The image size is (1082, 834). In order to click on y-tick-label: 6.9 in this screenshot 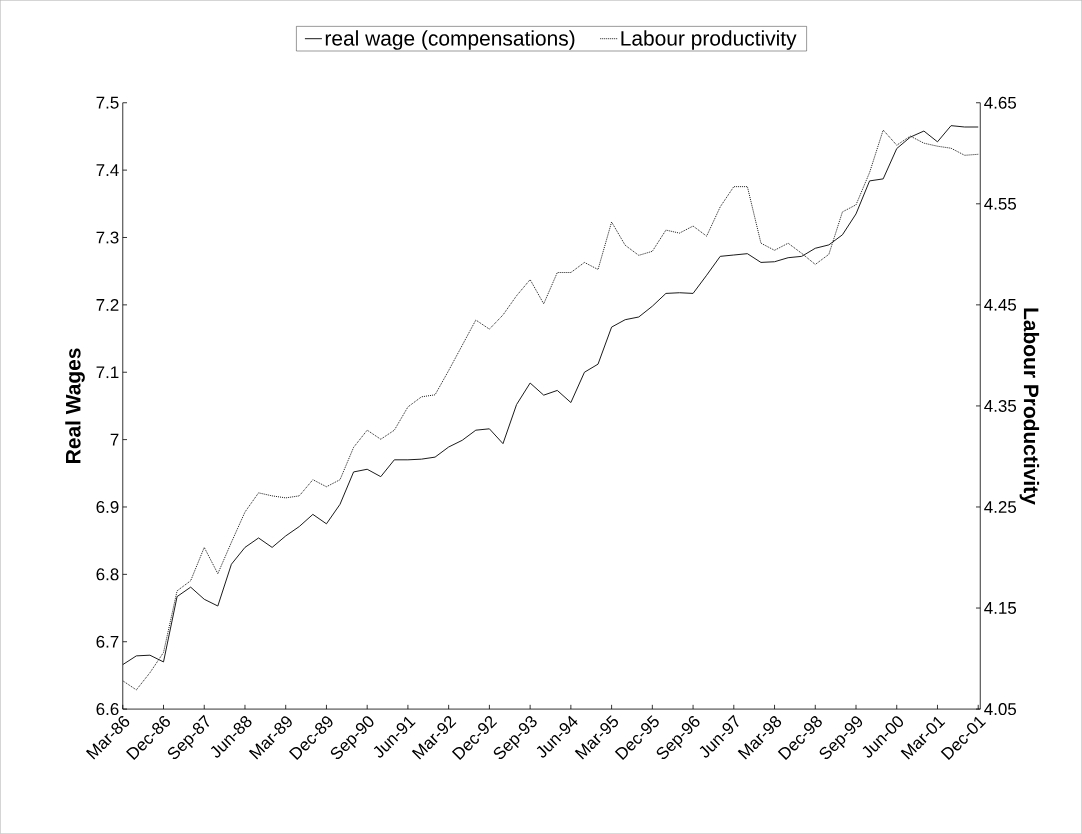, I will do `click(107, 507)`.